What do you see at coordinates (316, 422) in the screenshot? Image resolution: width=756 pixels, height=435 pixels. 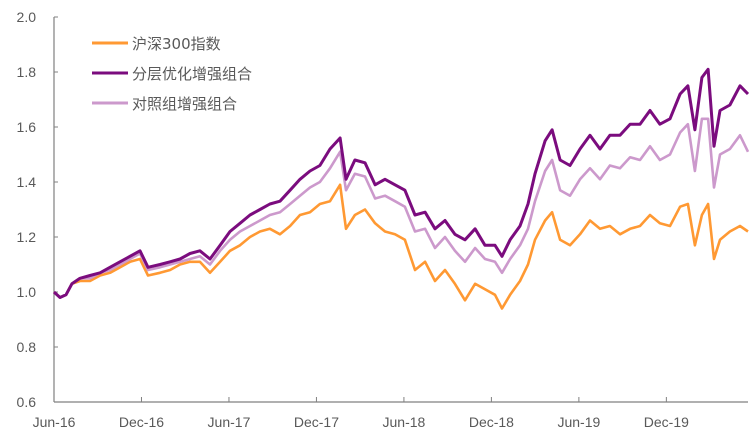 I see `x-tick-label: Dec-17` at bounding box center [316, 422].